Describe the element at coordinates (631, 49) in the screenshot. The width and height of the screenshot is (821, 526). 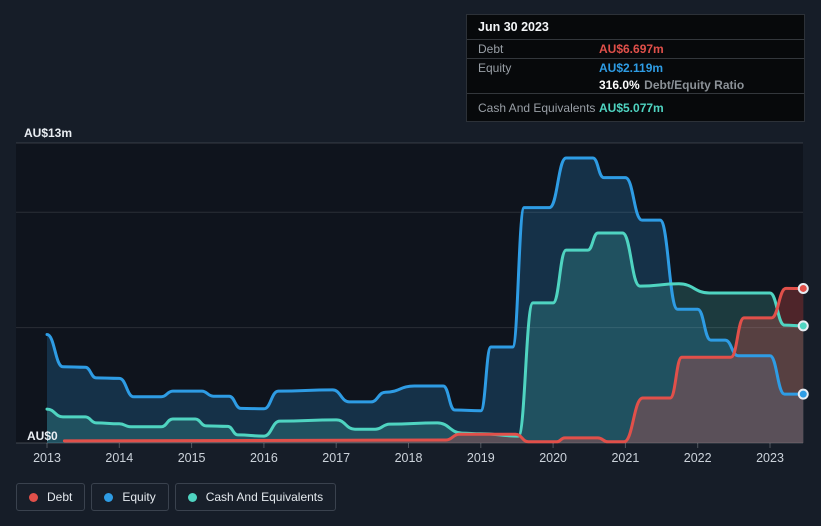
I see `tooltip-debt-value: AU$6.697m` at that location.